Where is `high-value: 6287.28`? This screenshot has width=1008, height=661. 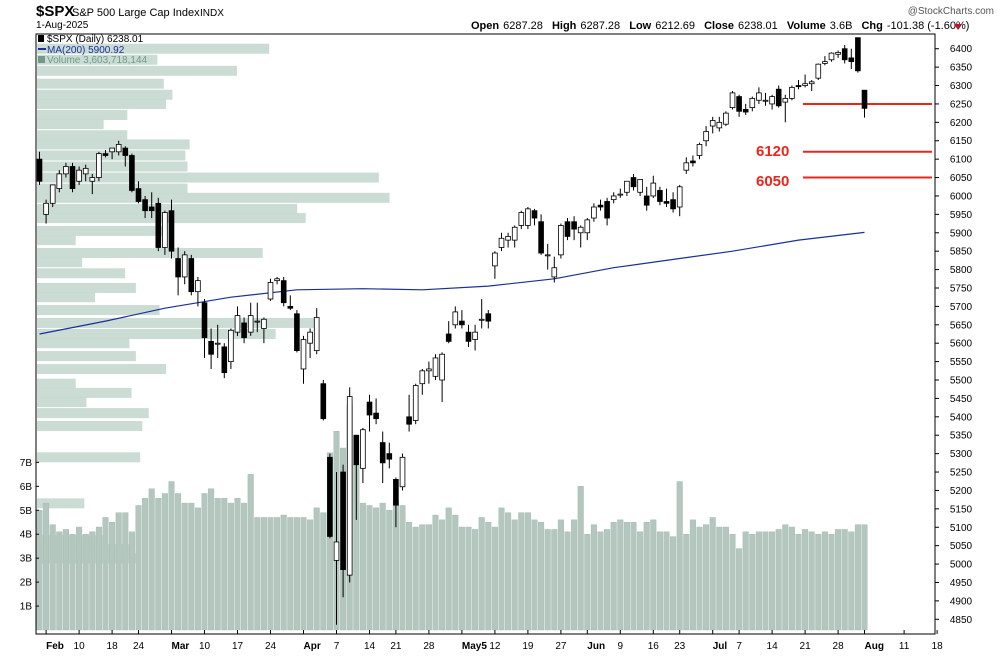 high-value: 6287.28 is located at coordinates (600, 26).